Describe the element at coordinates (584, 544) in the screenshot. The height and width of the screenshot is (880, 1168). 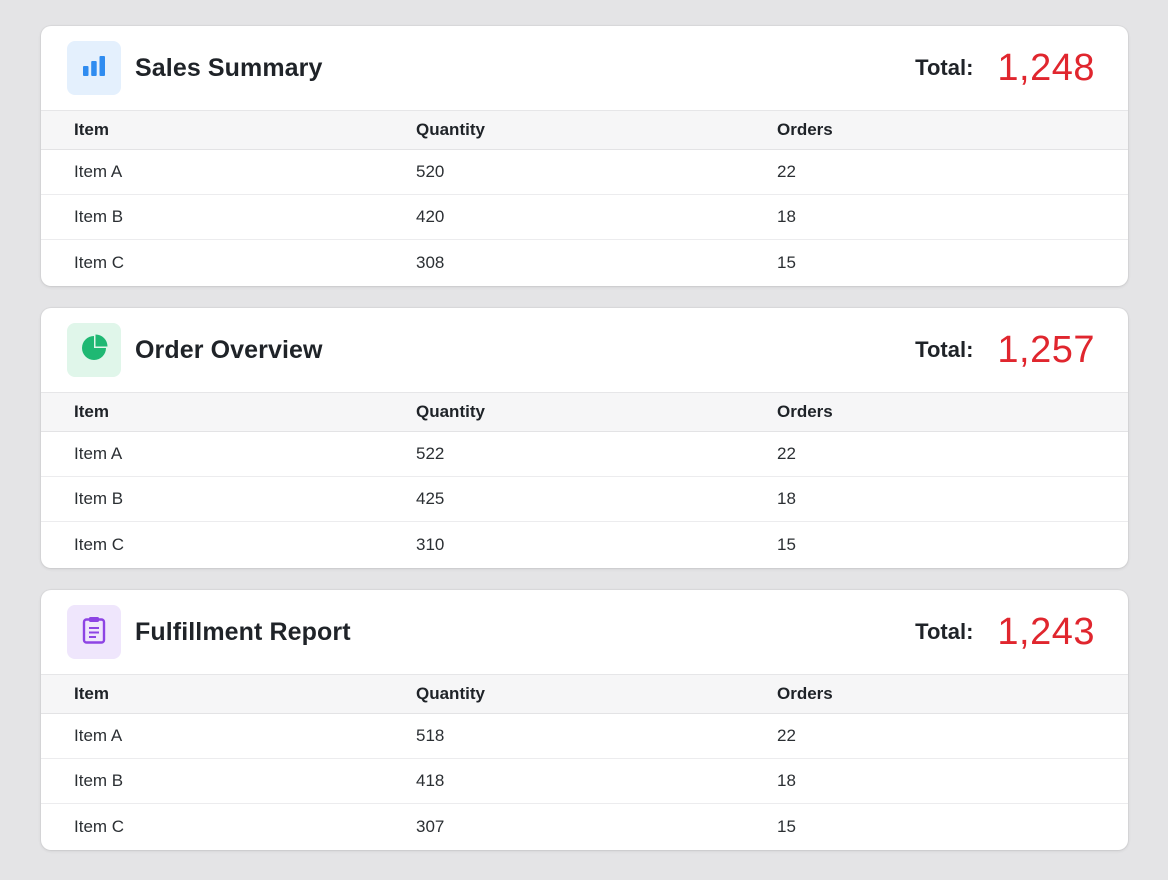
I see `table-row: Item C 310 15` at that location.